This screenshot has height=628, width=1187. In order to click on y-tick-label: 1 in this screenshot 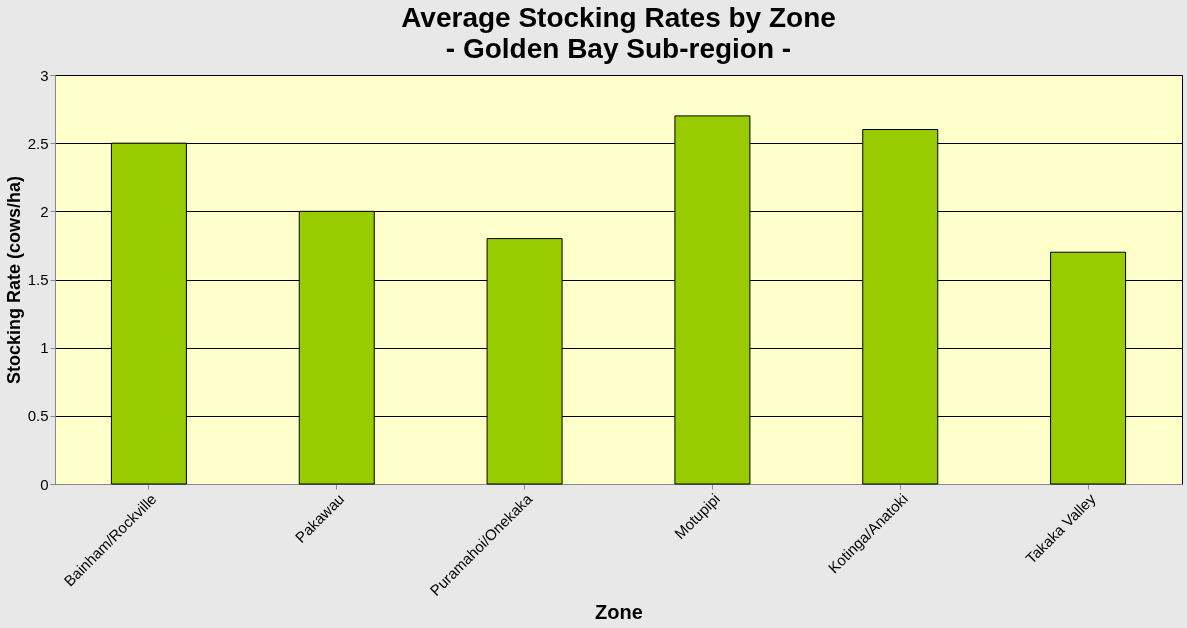, I will do `click(44, 348)`.